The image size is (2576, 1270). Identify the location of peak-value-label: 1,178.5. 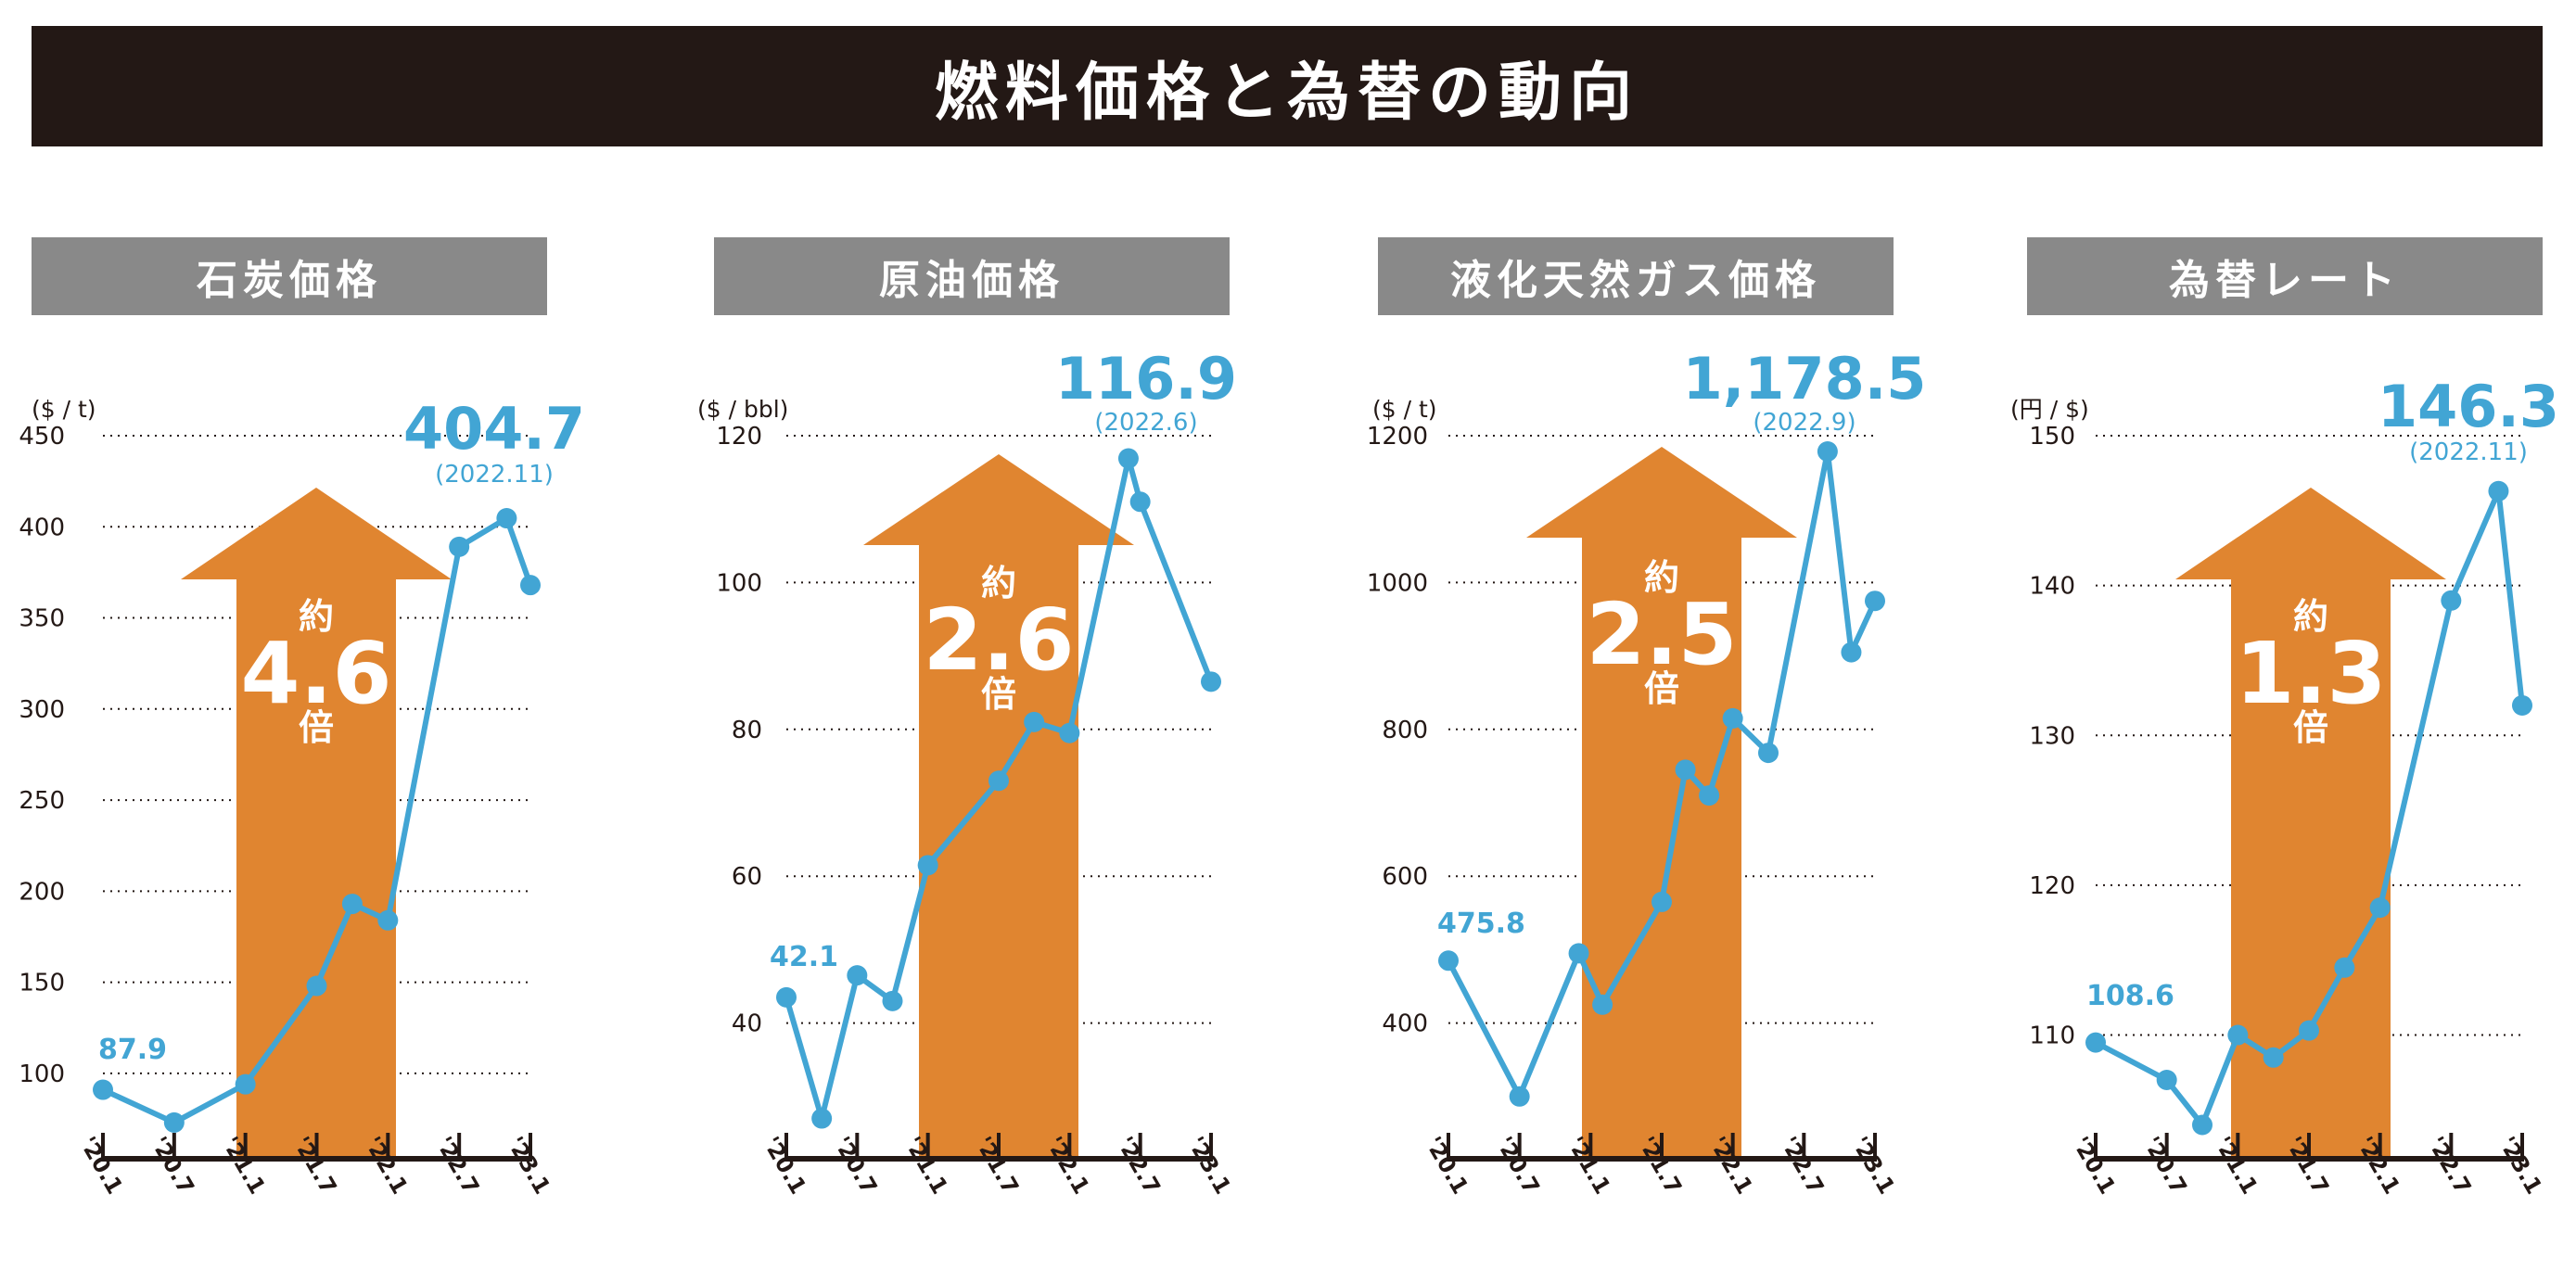
(1805, 379).